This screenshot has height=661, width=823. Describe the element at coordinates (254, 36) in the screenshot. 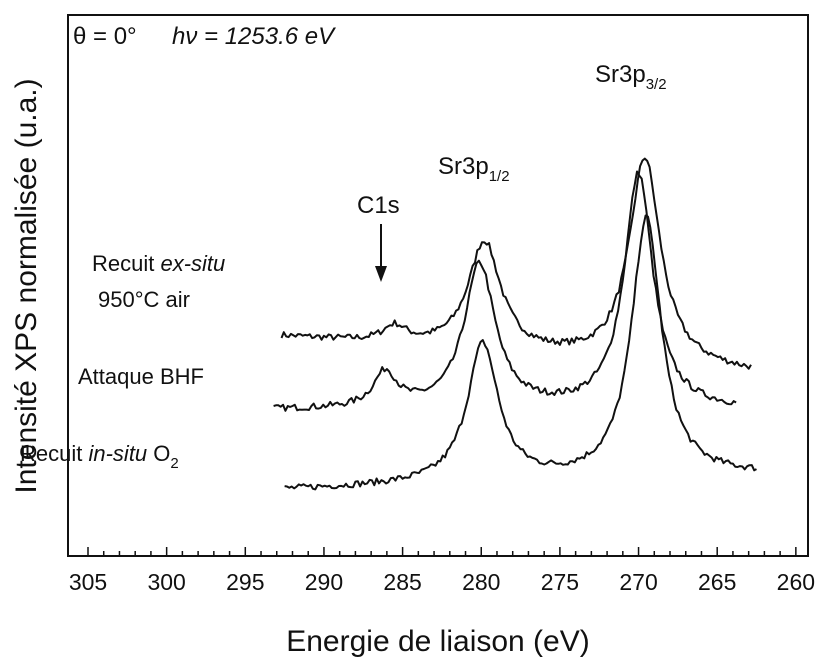

I see `photon-energy-annotation: hν = 1253.6 eV` at that location.